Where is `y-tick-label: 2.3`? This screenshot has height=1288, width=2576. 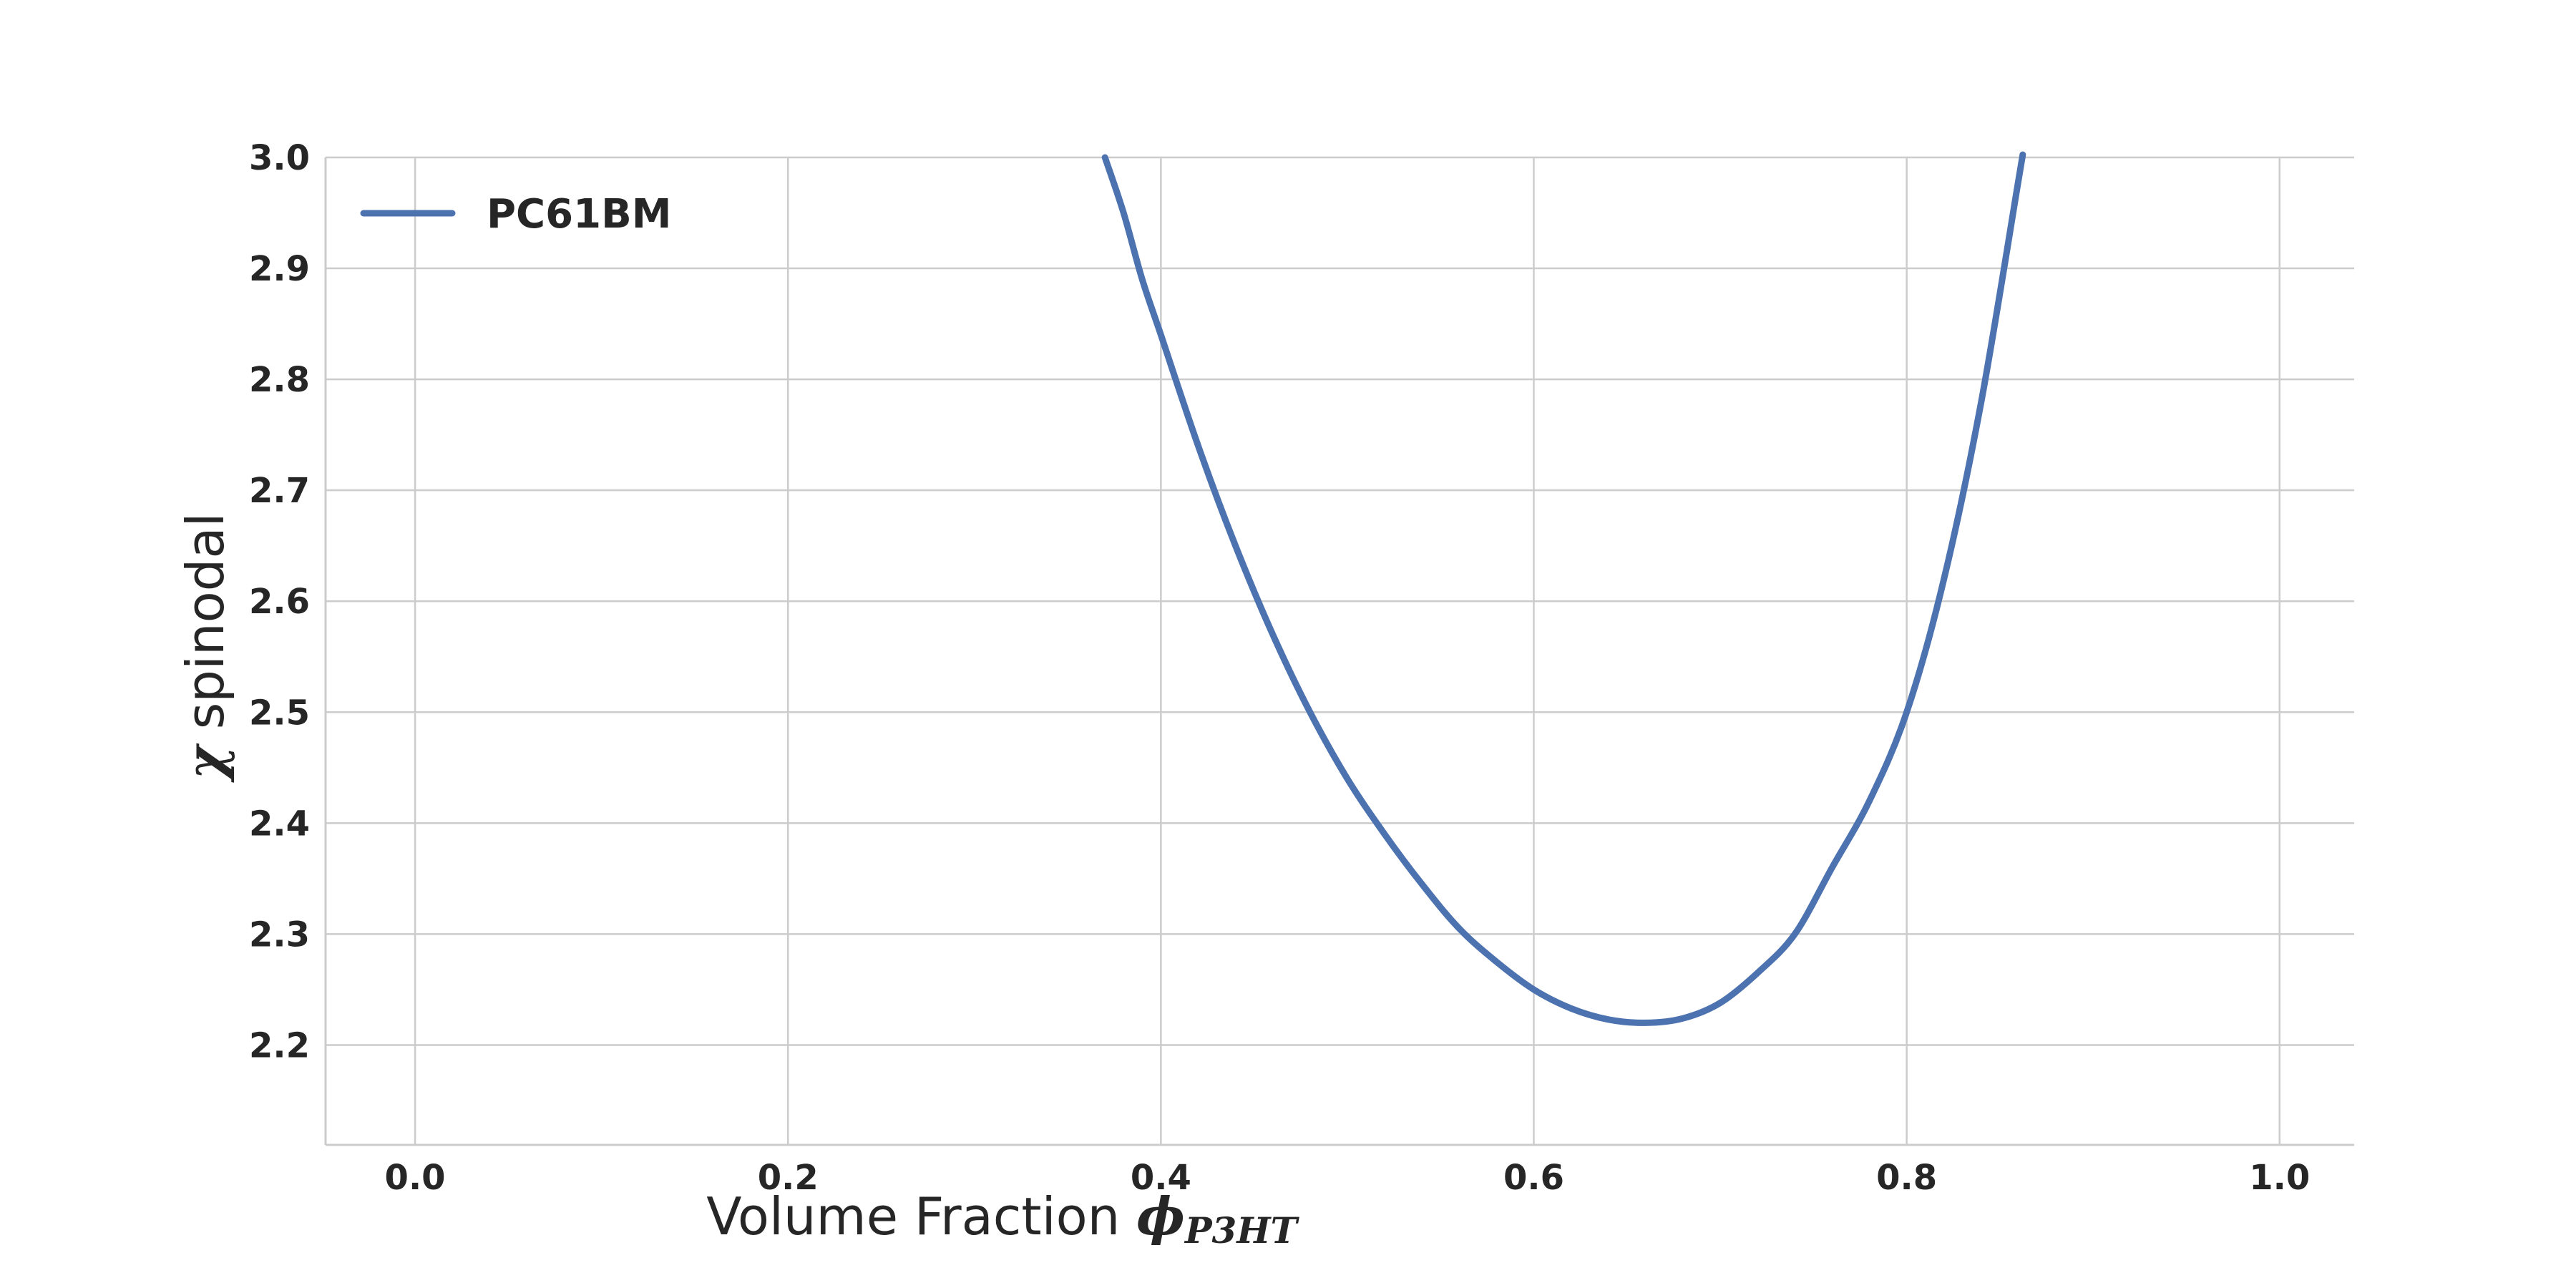
y-tick-label: 2.3 is located at coordinates (279, 934).